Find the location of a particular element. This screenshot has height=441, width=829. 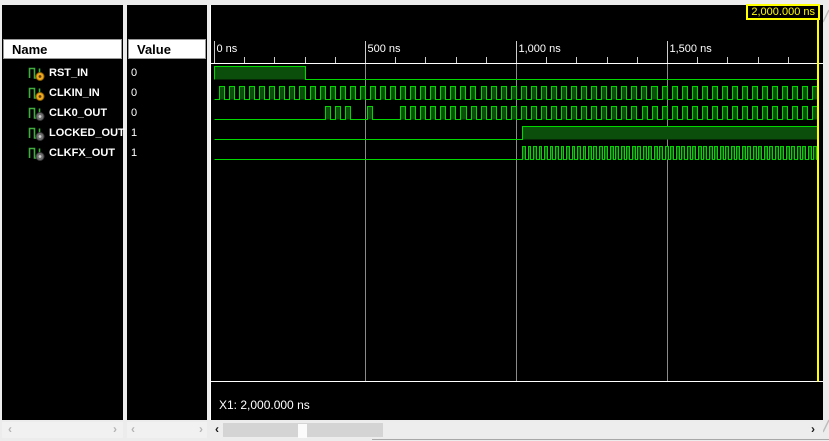

signal-row-clkin_in: CLKIN_IN is located at coordinates (62, 93).